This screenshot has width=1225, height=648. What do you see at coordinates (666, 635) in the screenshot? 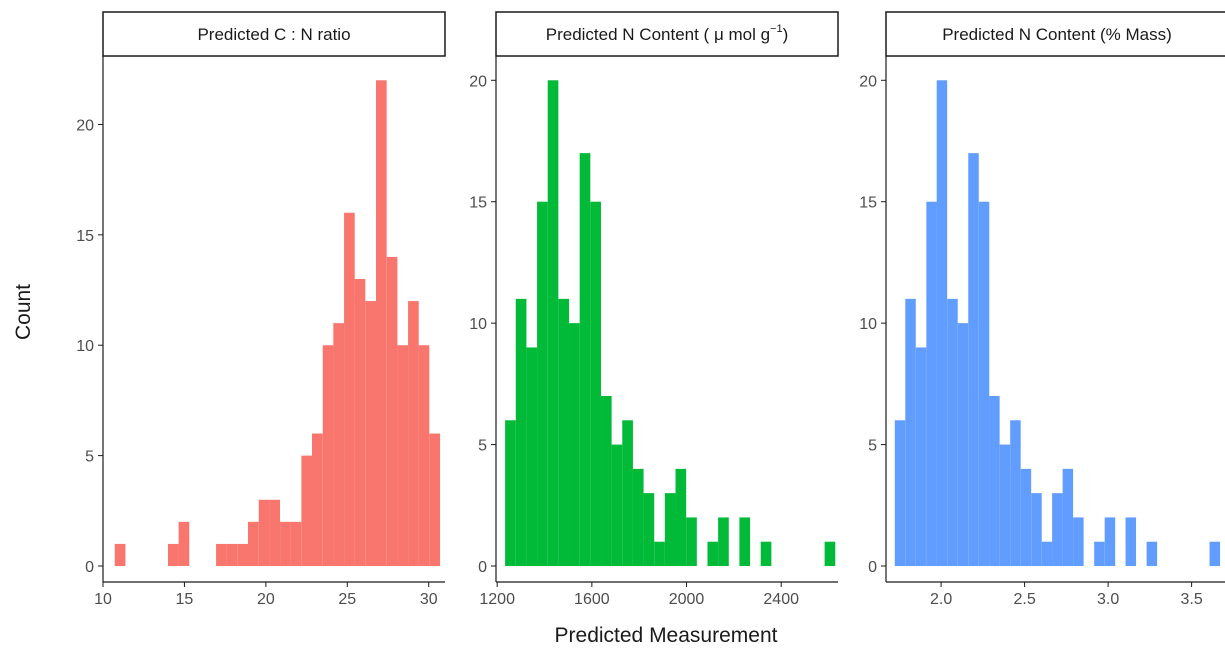
I see `x-axis-title: Predicted Measurement` at bounding box center [666, 635].